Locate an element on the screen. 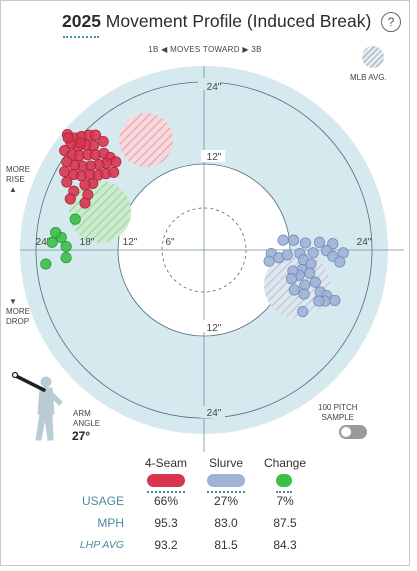 This screenshot has height=571, width=417. 4-seam-pitch-point-36 is located at coordinates (85, 203).